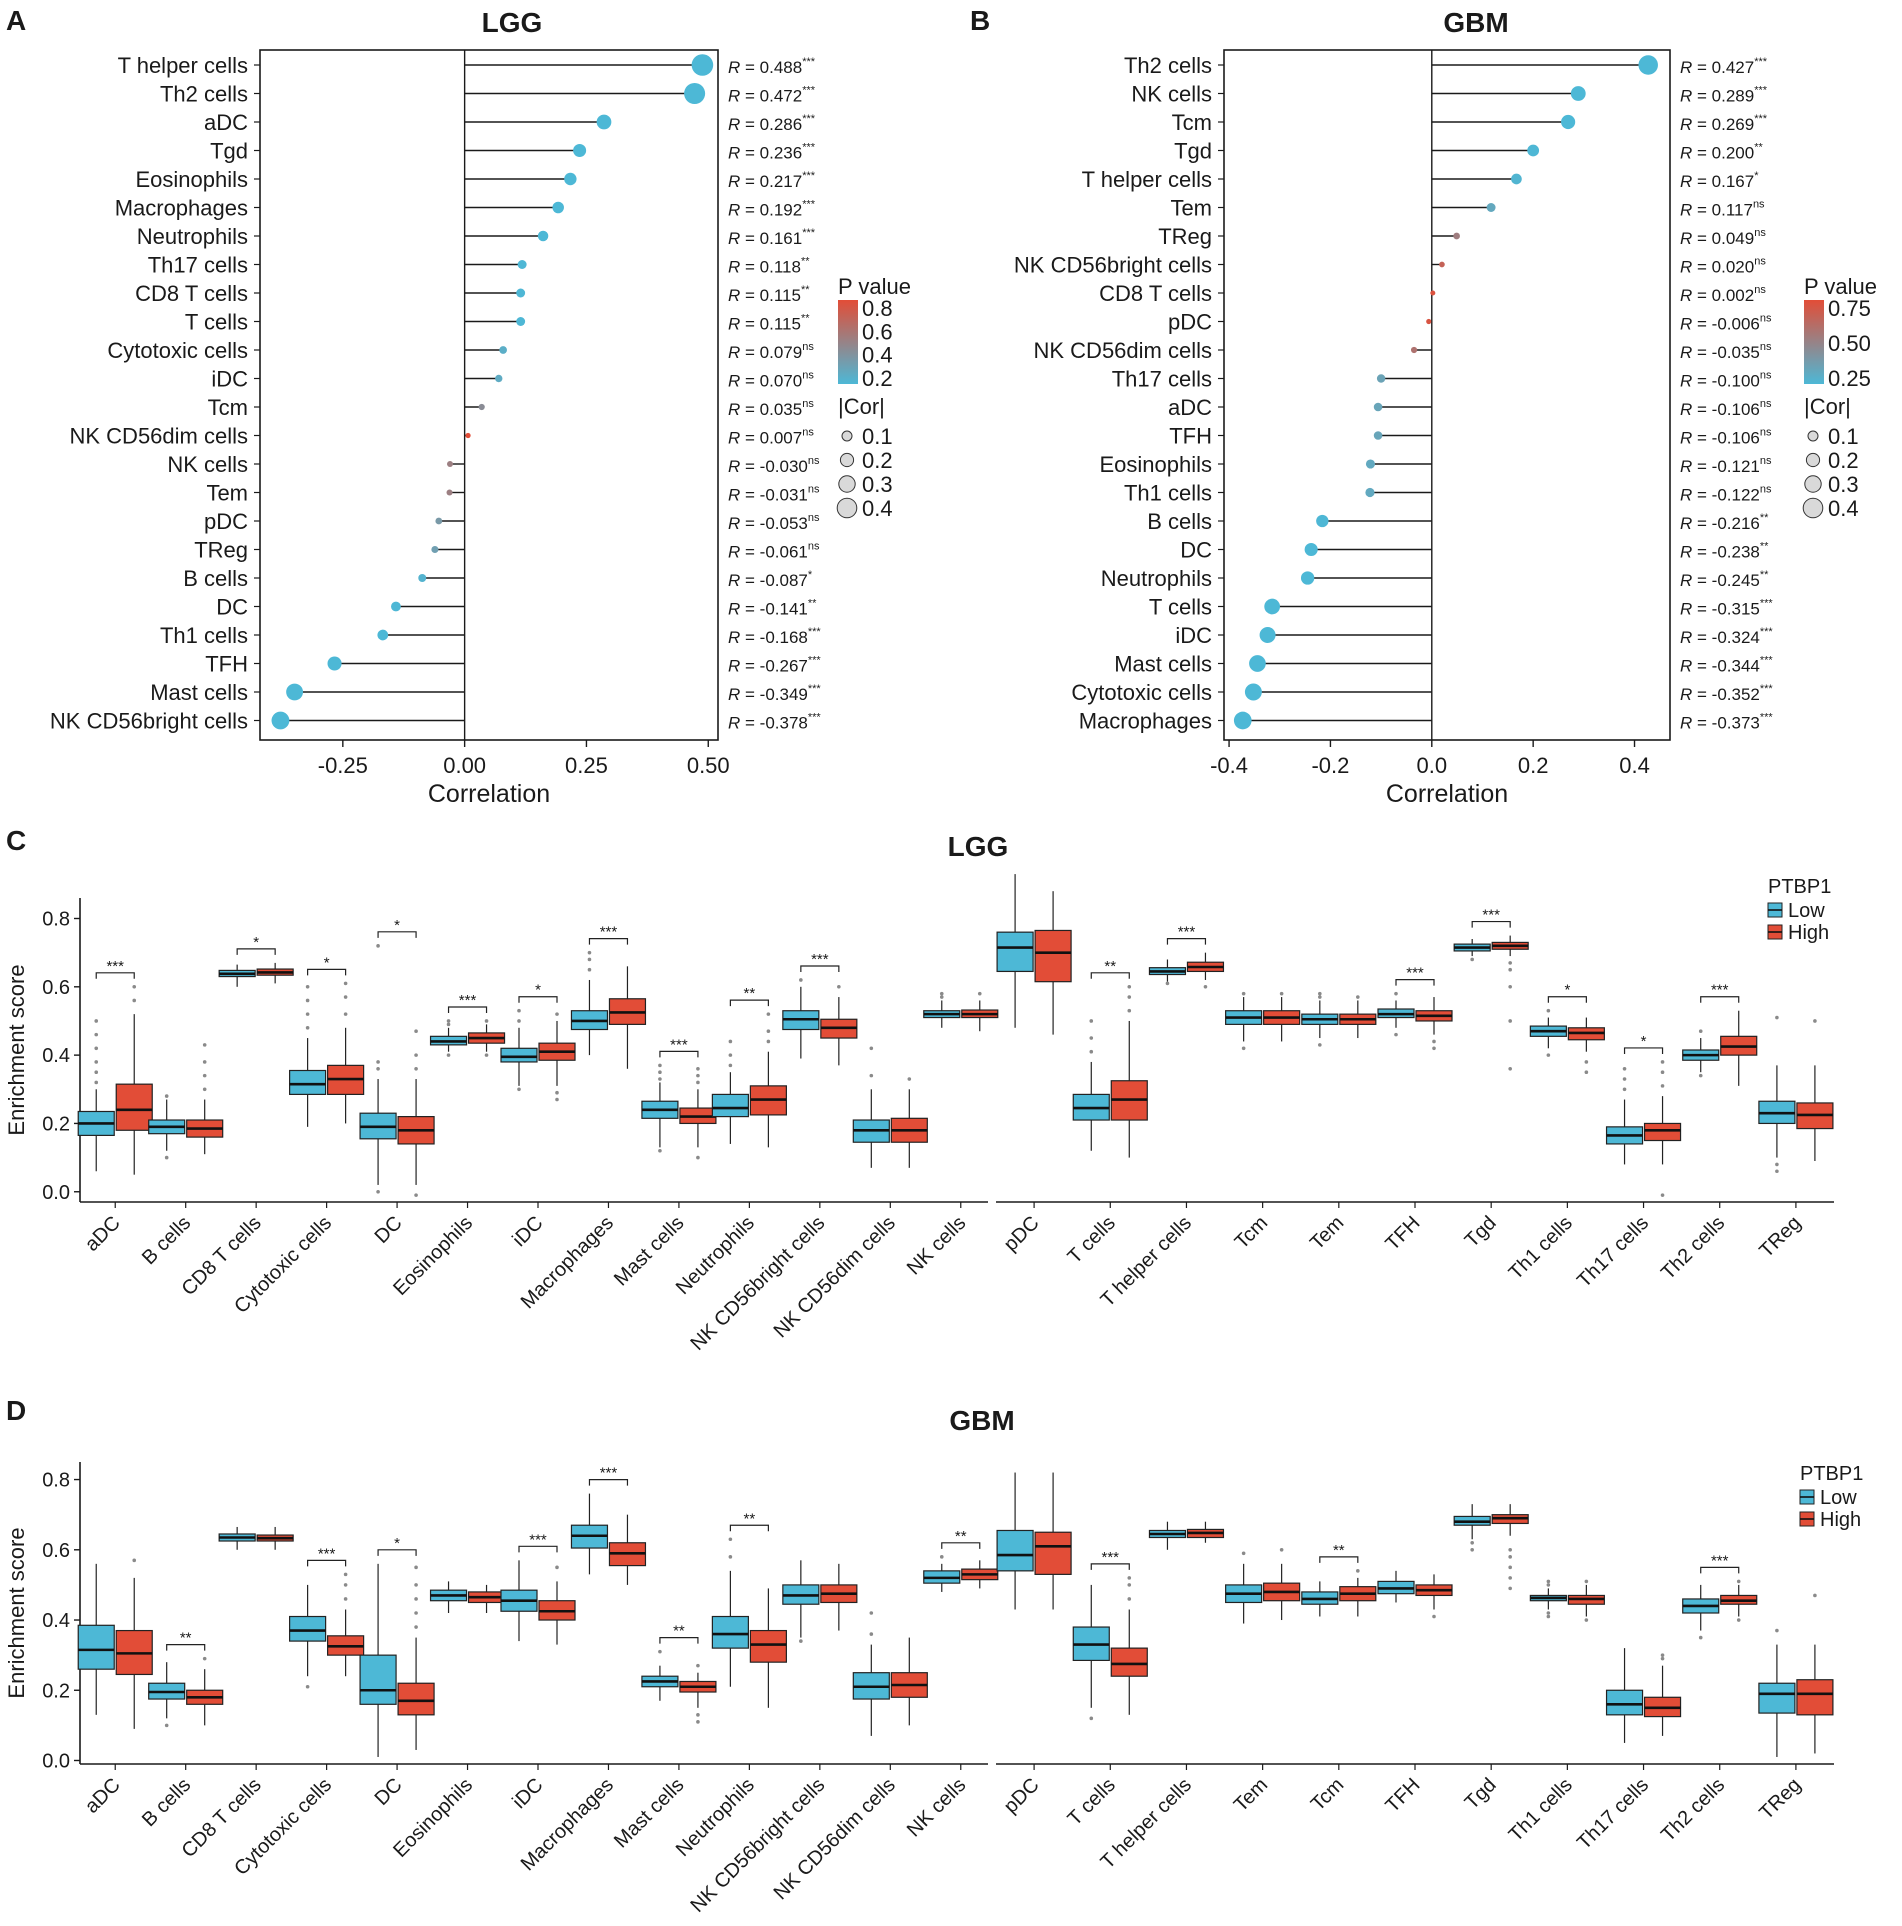  I want to click on cell-label: Macrophages, so click(1145, 721).